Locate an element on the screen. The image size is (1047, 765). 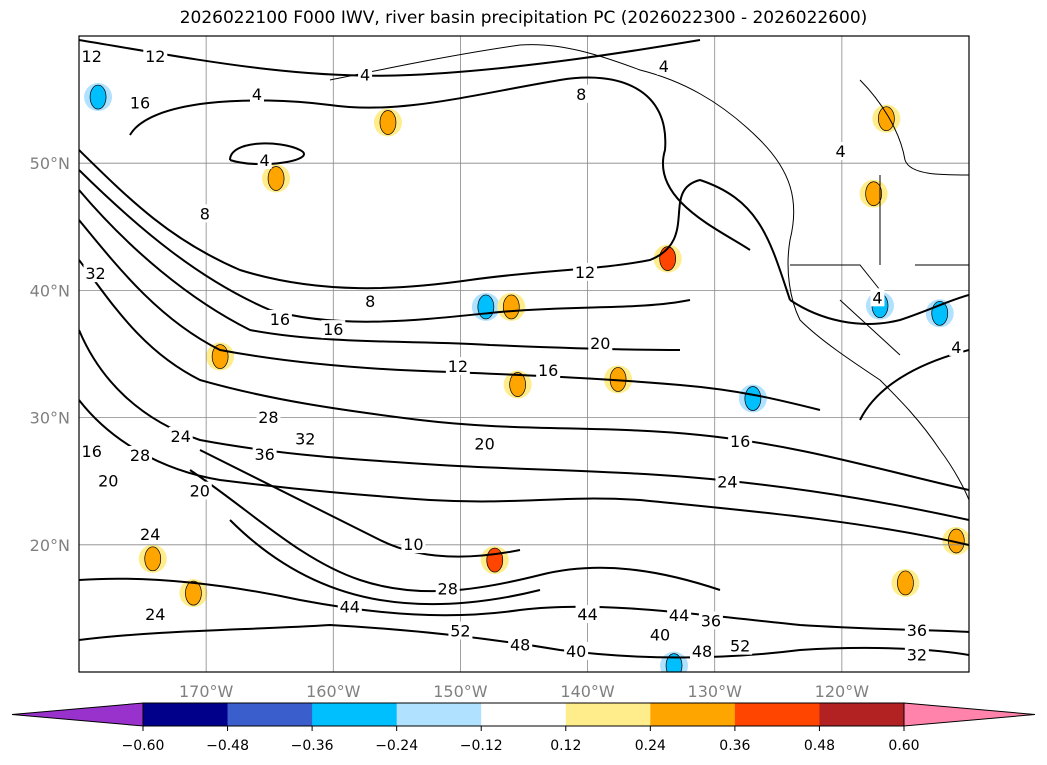
colorbar-tick-label: 0.36 is located at coordinates (734, 746).